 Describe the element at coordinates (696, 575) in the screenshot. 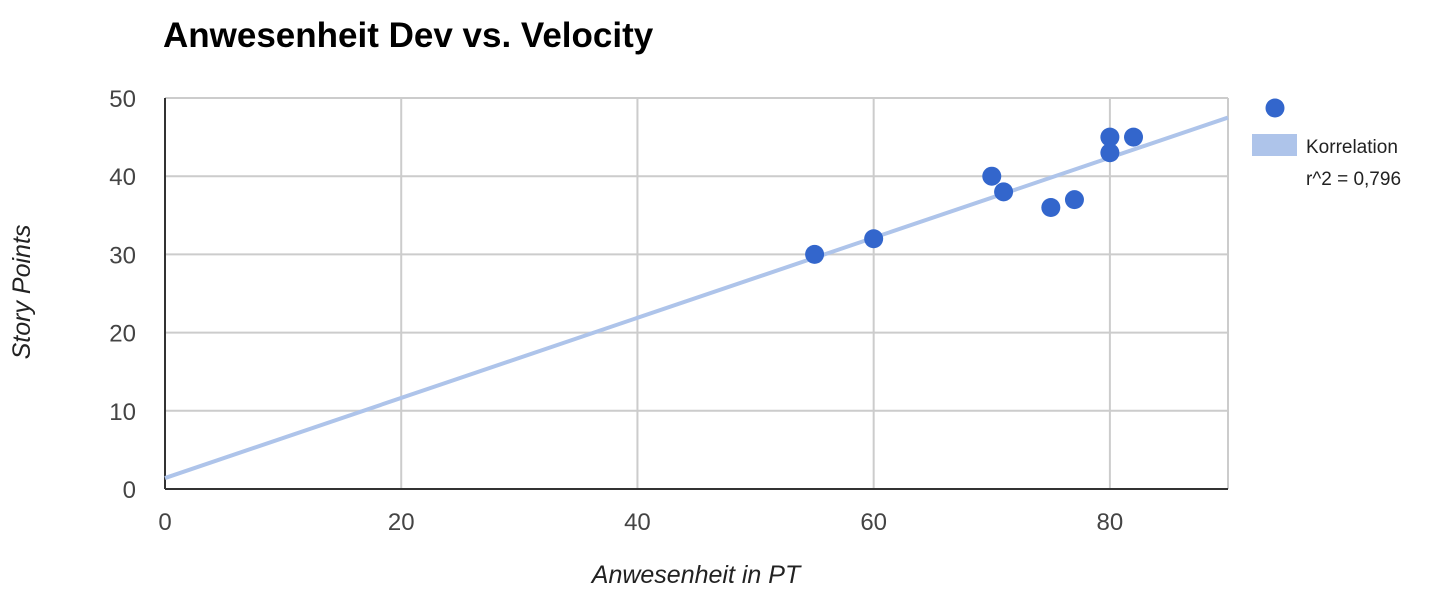

I see `x-axis-title: Anwesenheit in PT` at that location.